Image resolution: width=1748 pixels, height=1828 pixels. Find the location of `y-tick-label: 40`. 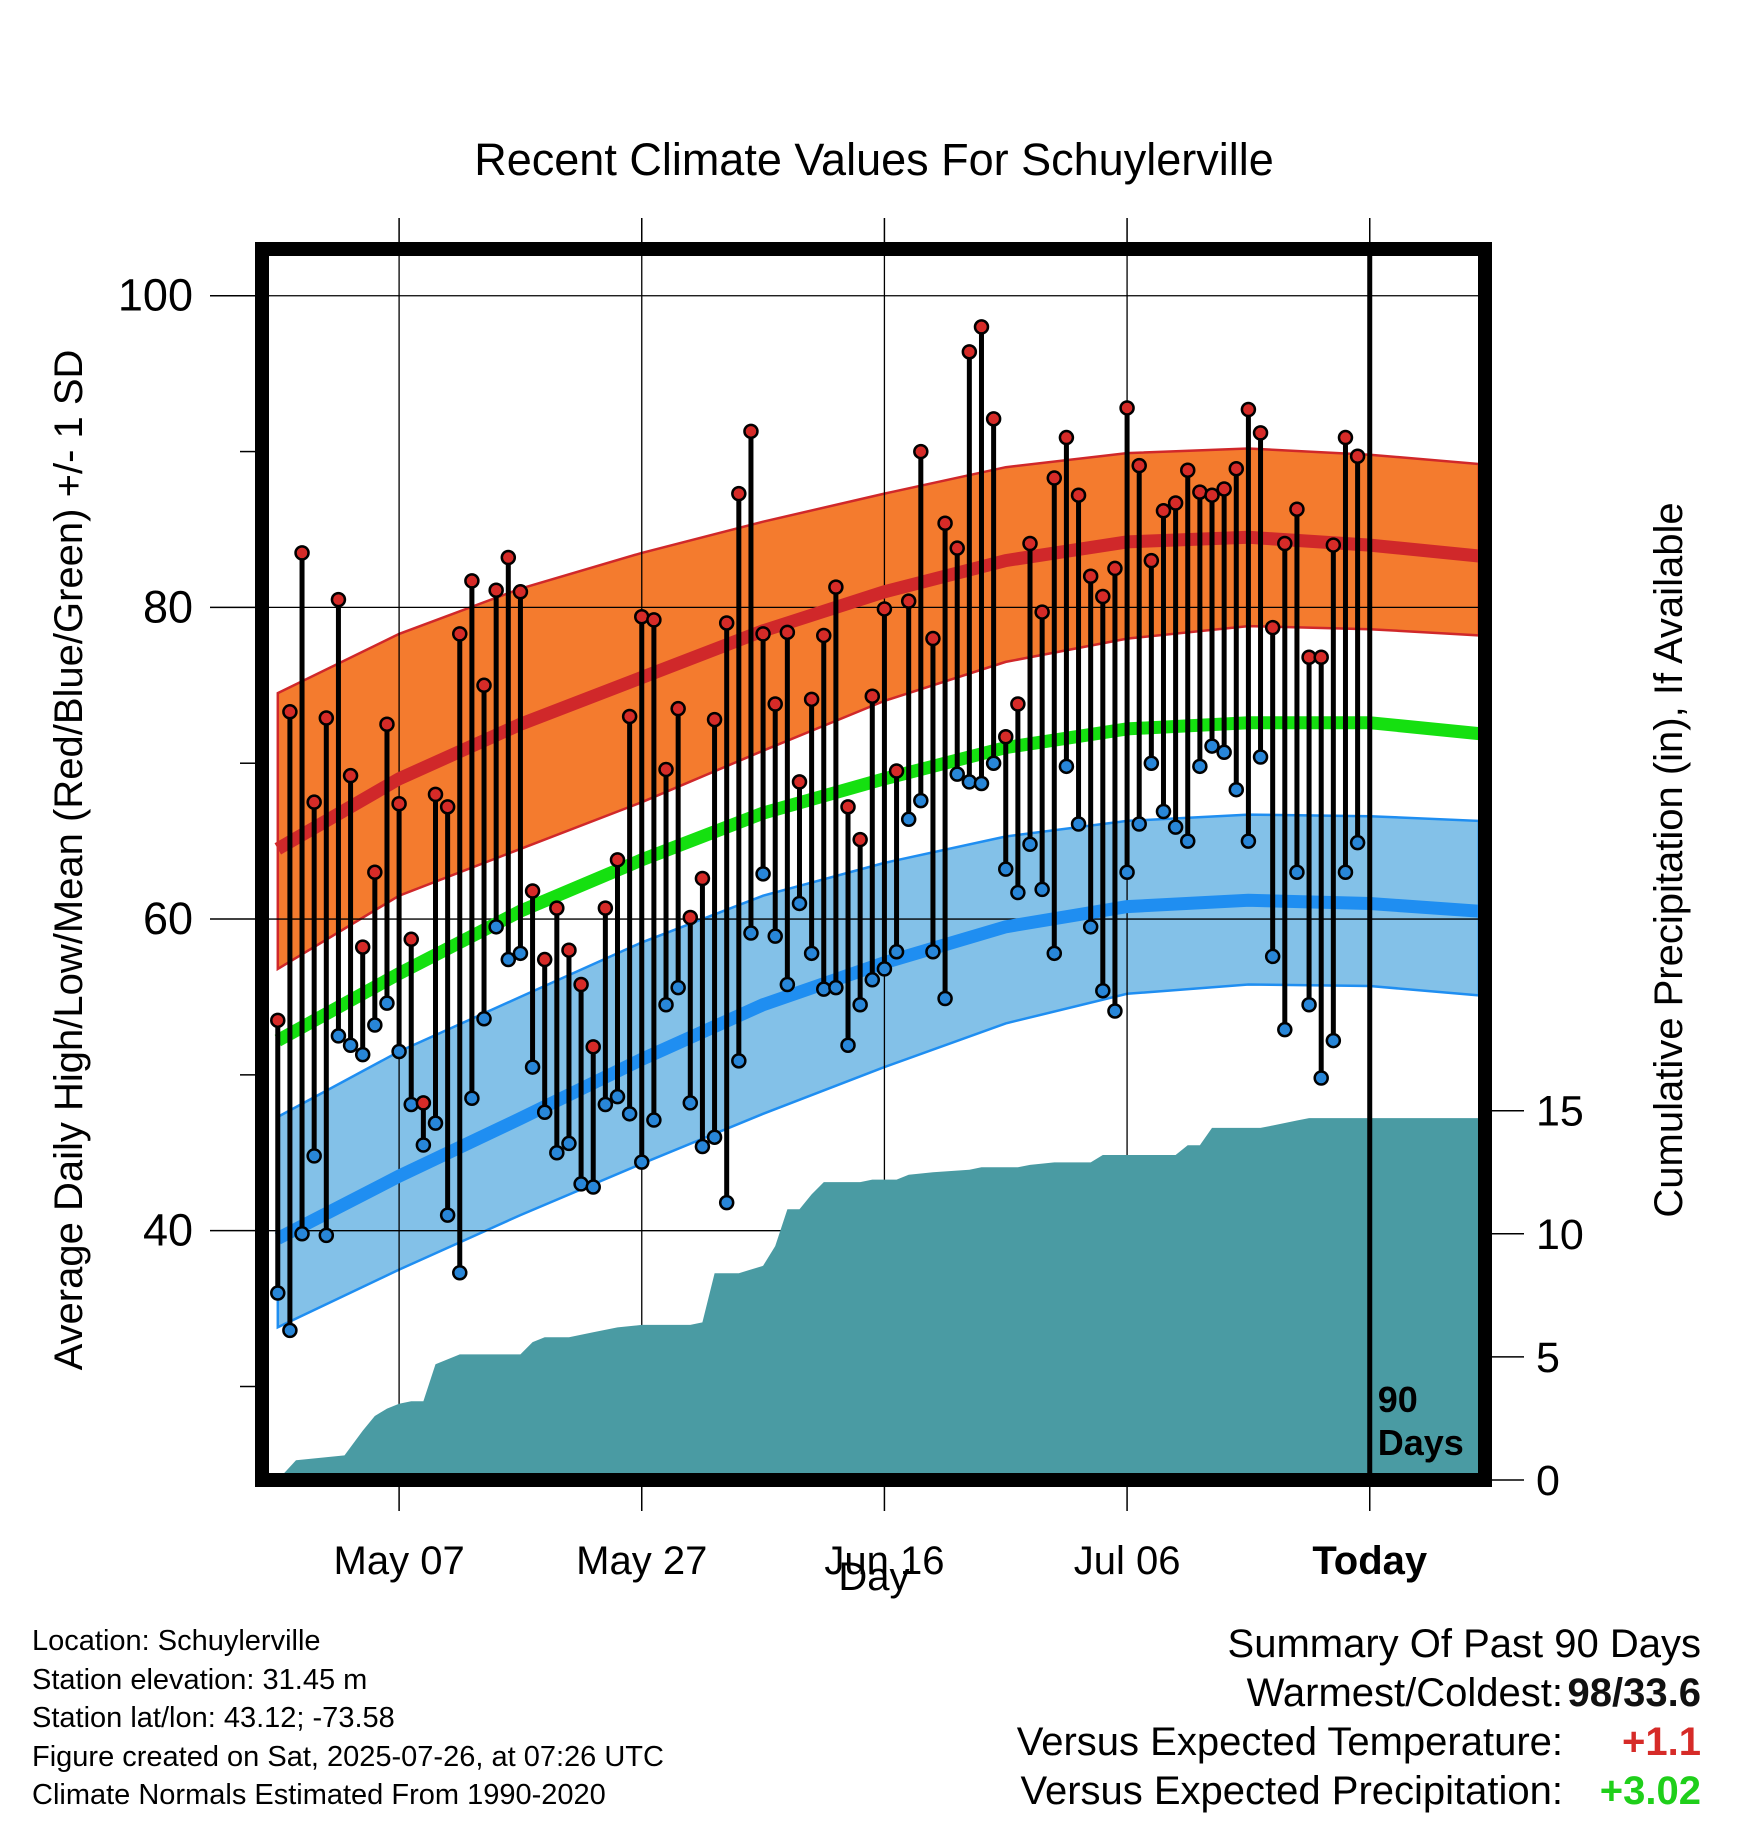

y-tick-label: 40 is located at coordinates (168, 1230).